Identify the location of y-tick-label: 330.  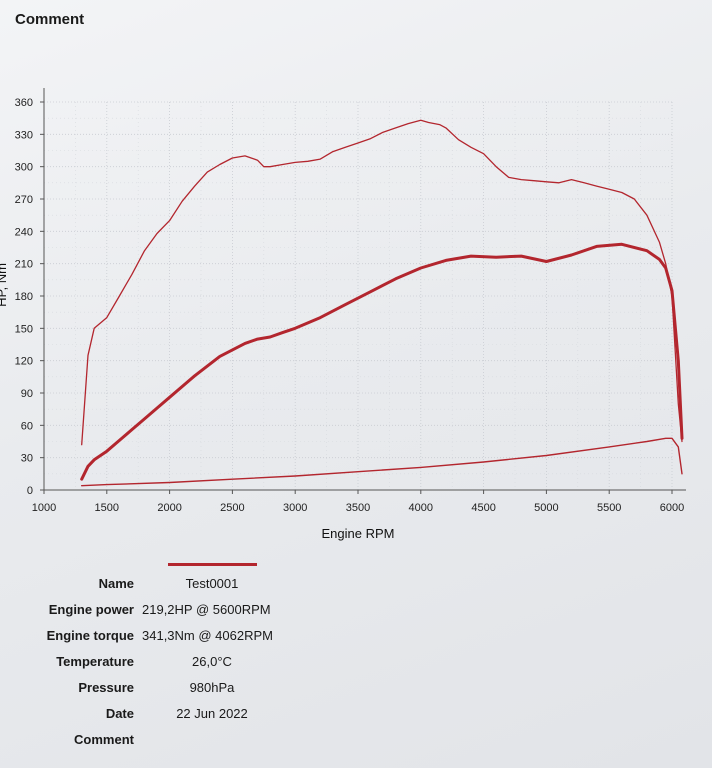
(24, 135).